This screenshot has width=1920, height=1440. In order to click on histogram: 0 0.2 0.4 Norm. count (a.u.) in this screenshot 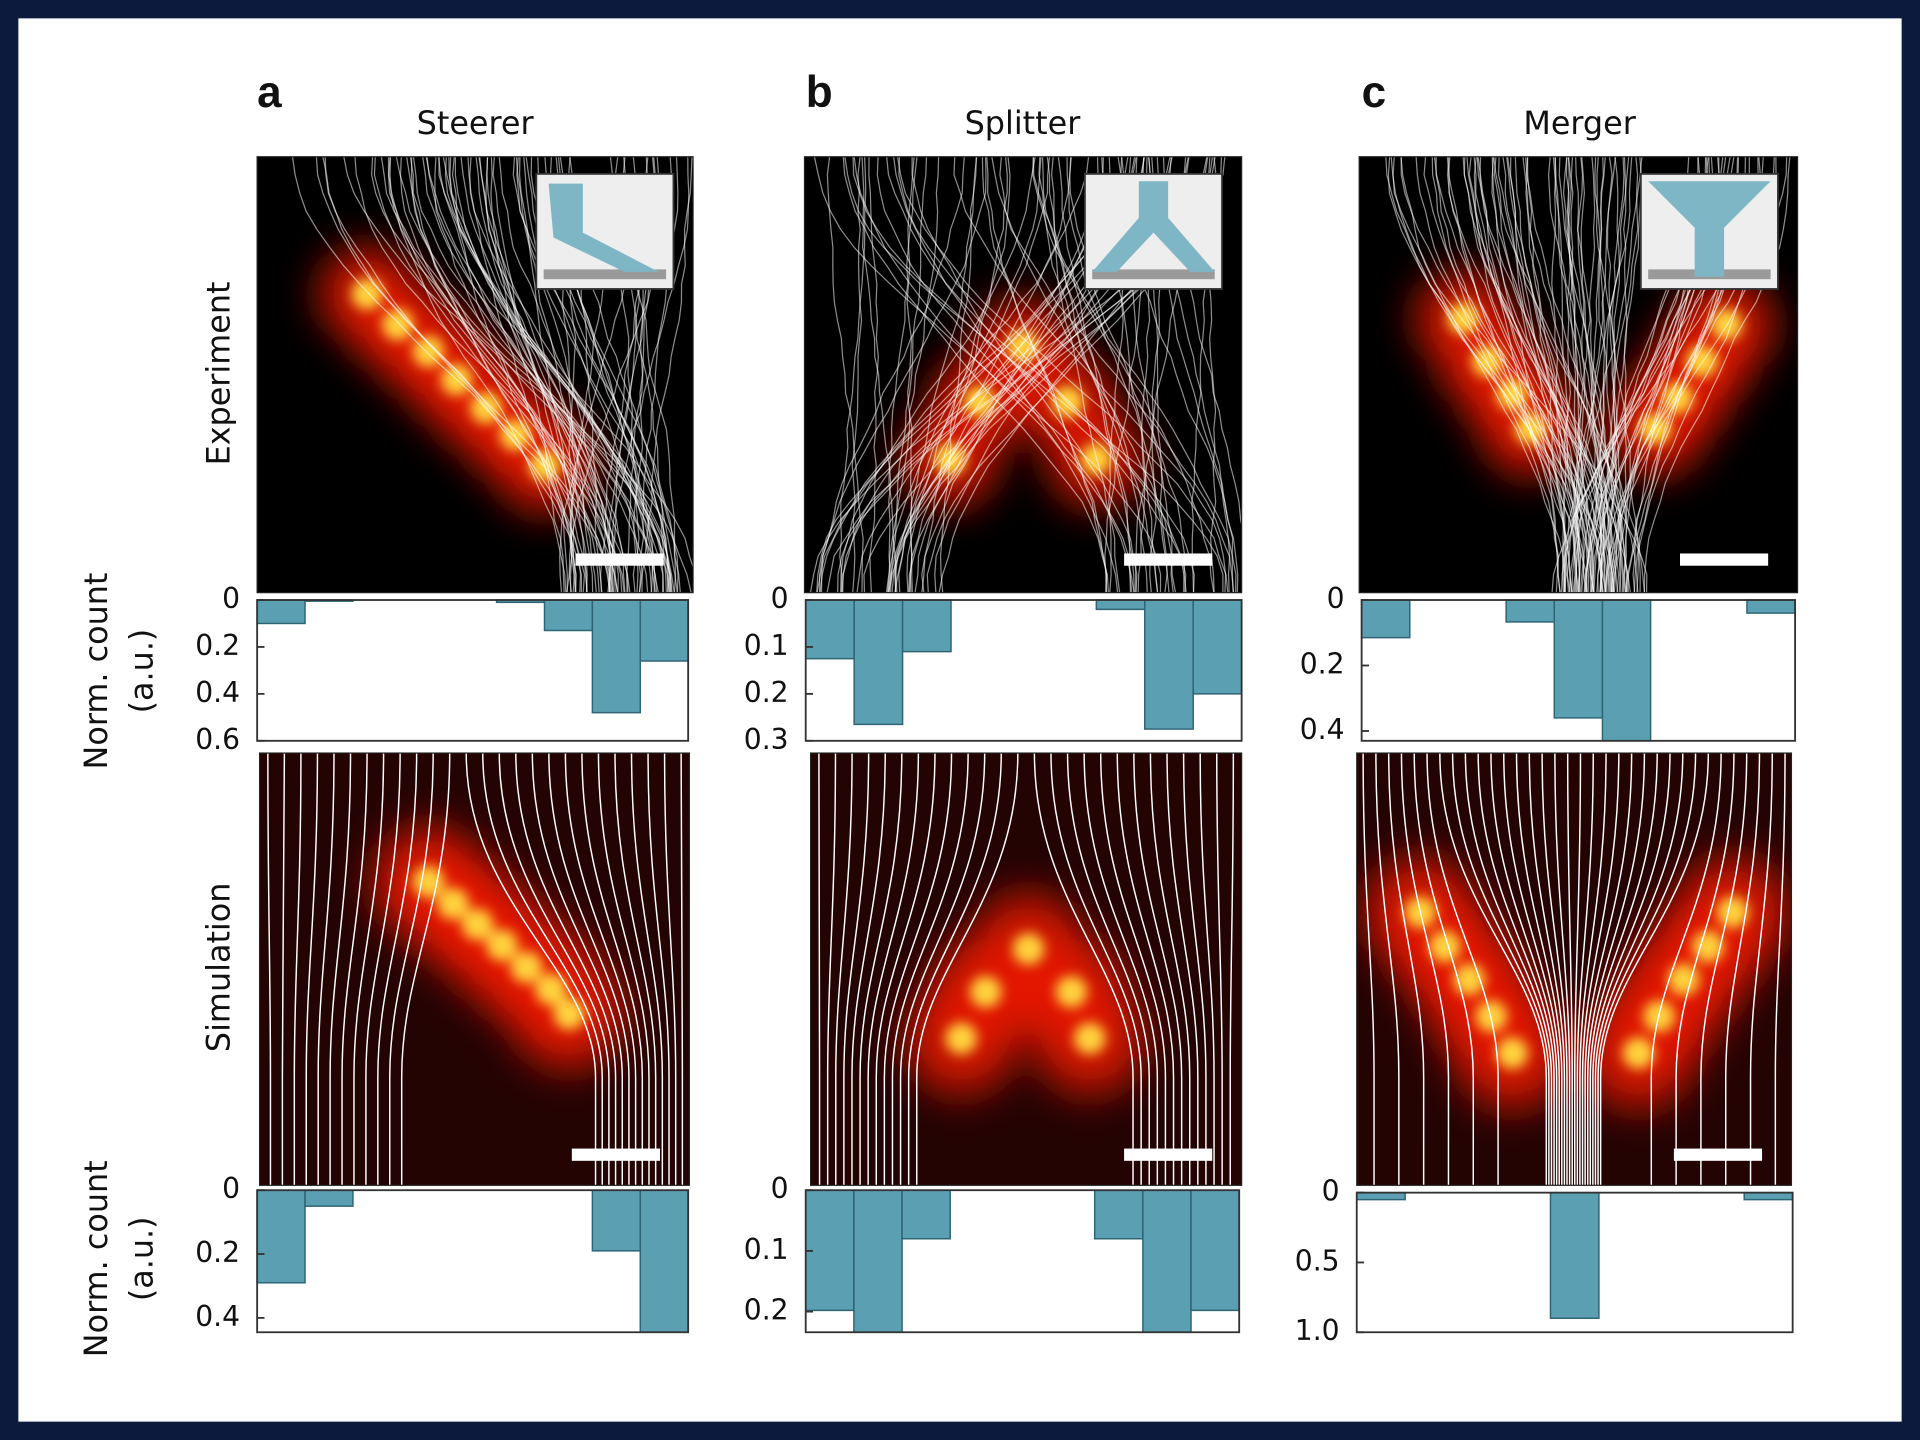, I will do `click(383, 1258)`.